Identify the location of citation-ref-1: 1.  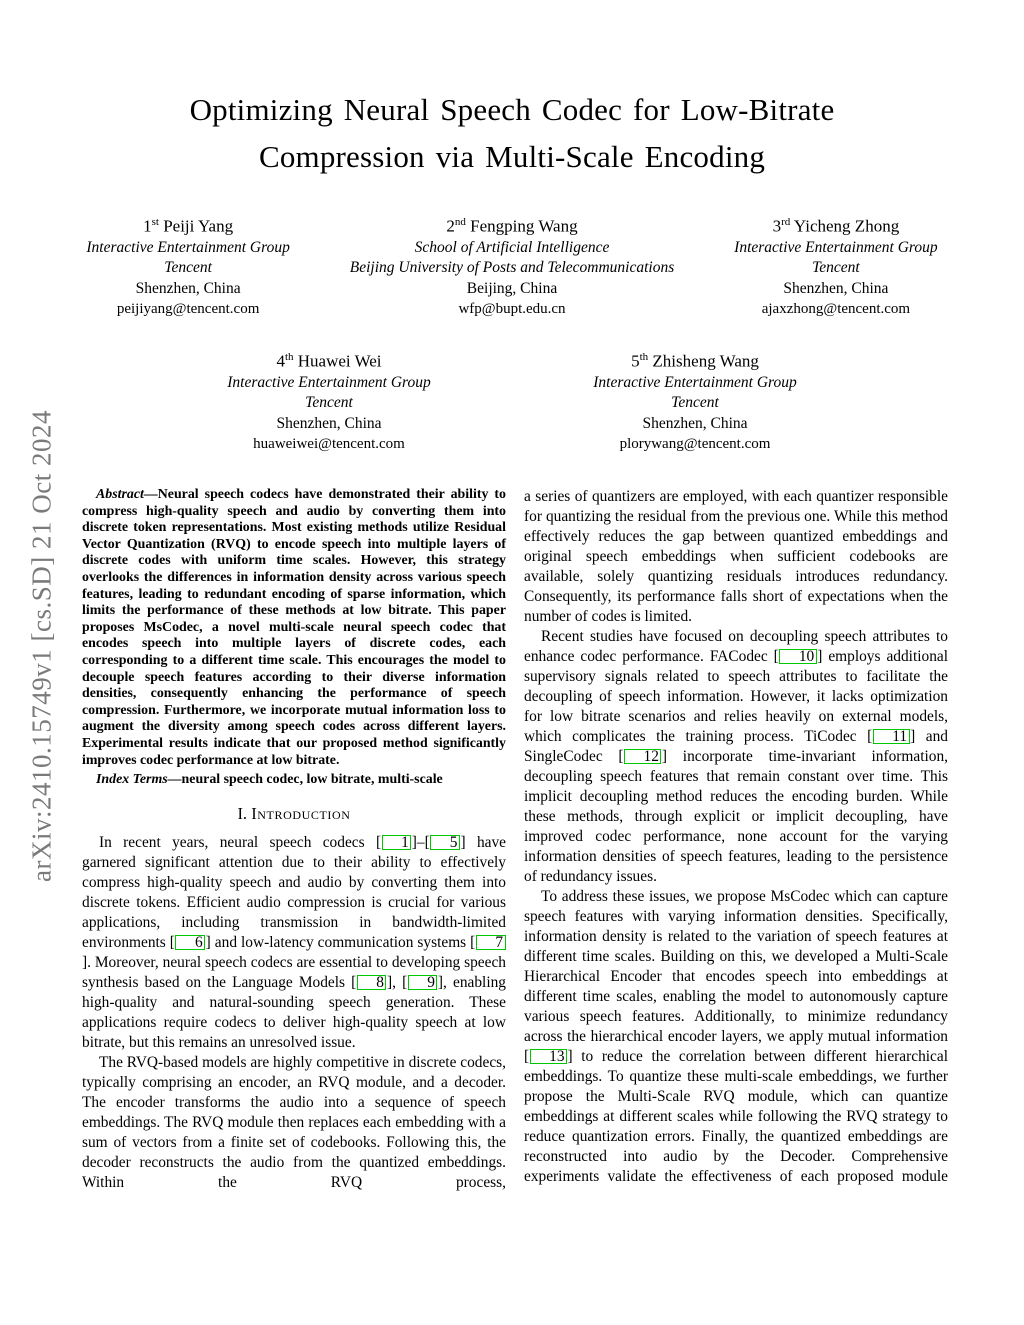
(396, 842).